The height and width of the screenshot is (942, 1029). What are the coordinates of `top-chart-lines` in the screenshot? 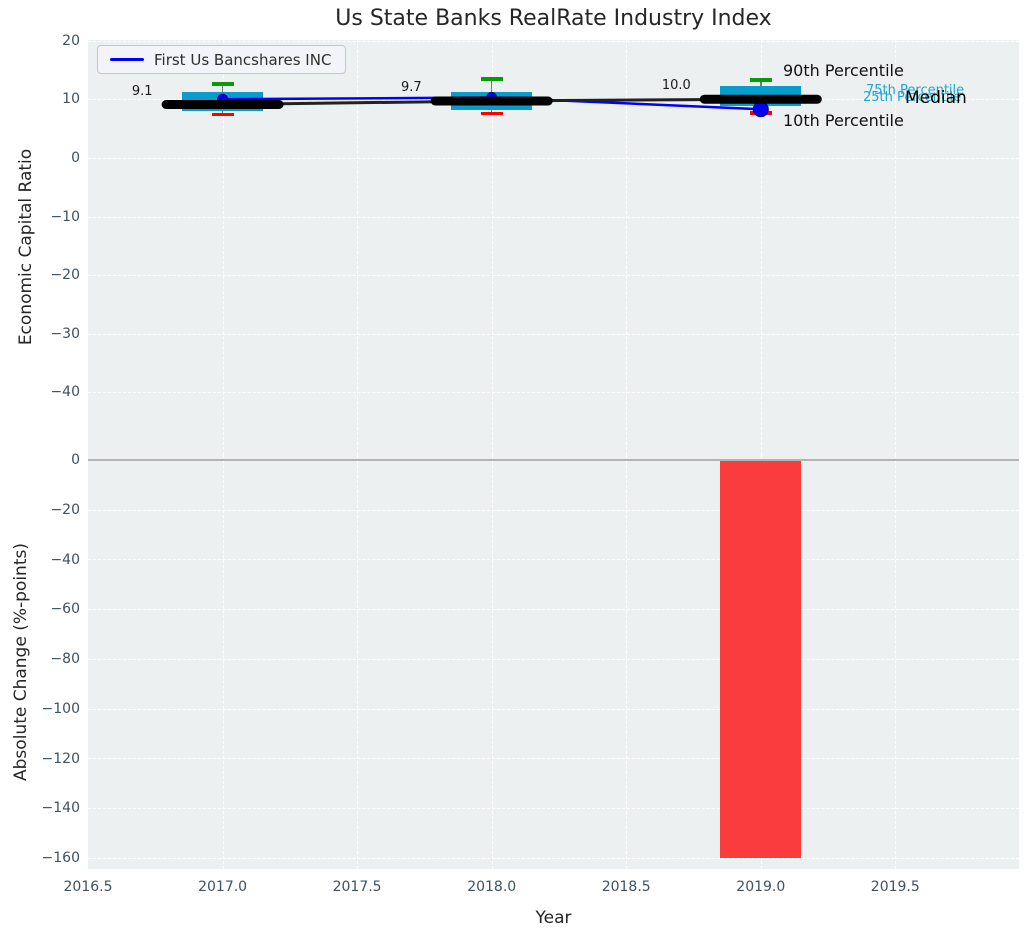 It's located at (491, 105).